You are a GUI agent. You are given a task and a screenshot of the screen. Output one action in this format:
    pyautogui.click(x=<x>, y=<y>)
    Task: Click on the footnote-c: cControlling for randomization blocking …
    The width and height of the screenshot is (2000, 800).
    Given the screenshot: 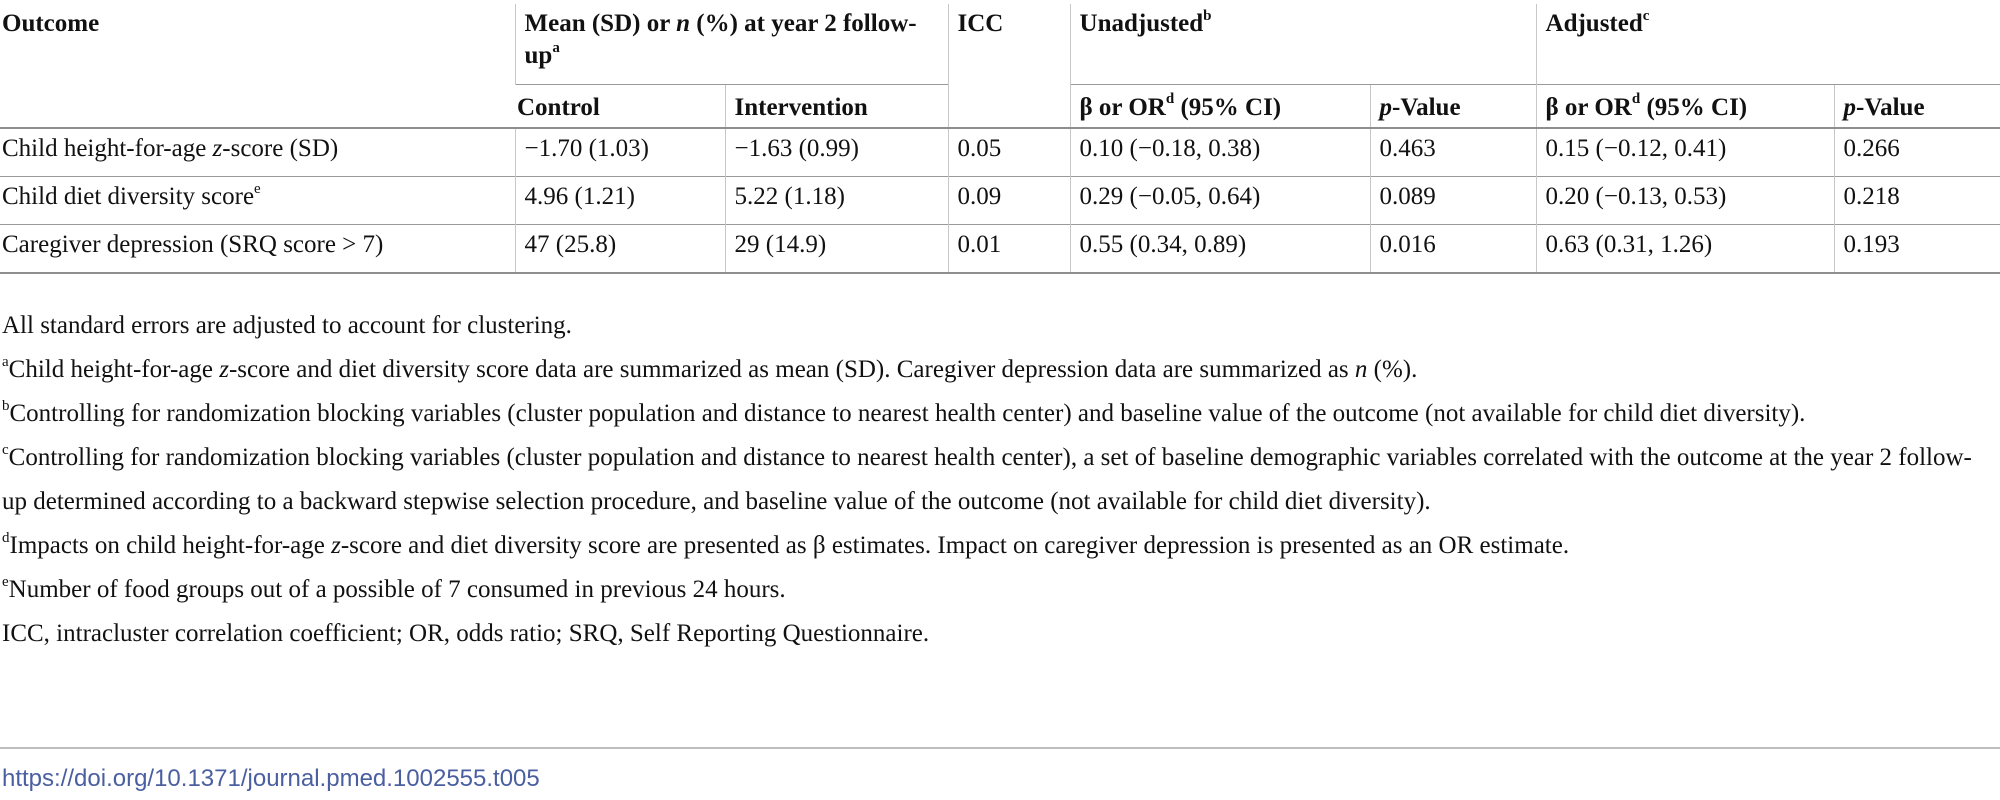 What is the action you would take?
    pyautogui.click(x=987, y=478)
    